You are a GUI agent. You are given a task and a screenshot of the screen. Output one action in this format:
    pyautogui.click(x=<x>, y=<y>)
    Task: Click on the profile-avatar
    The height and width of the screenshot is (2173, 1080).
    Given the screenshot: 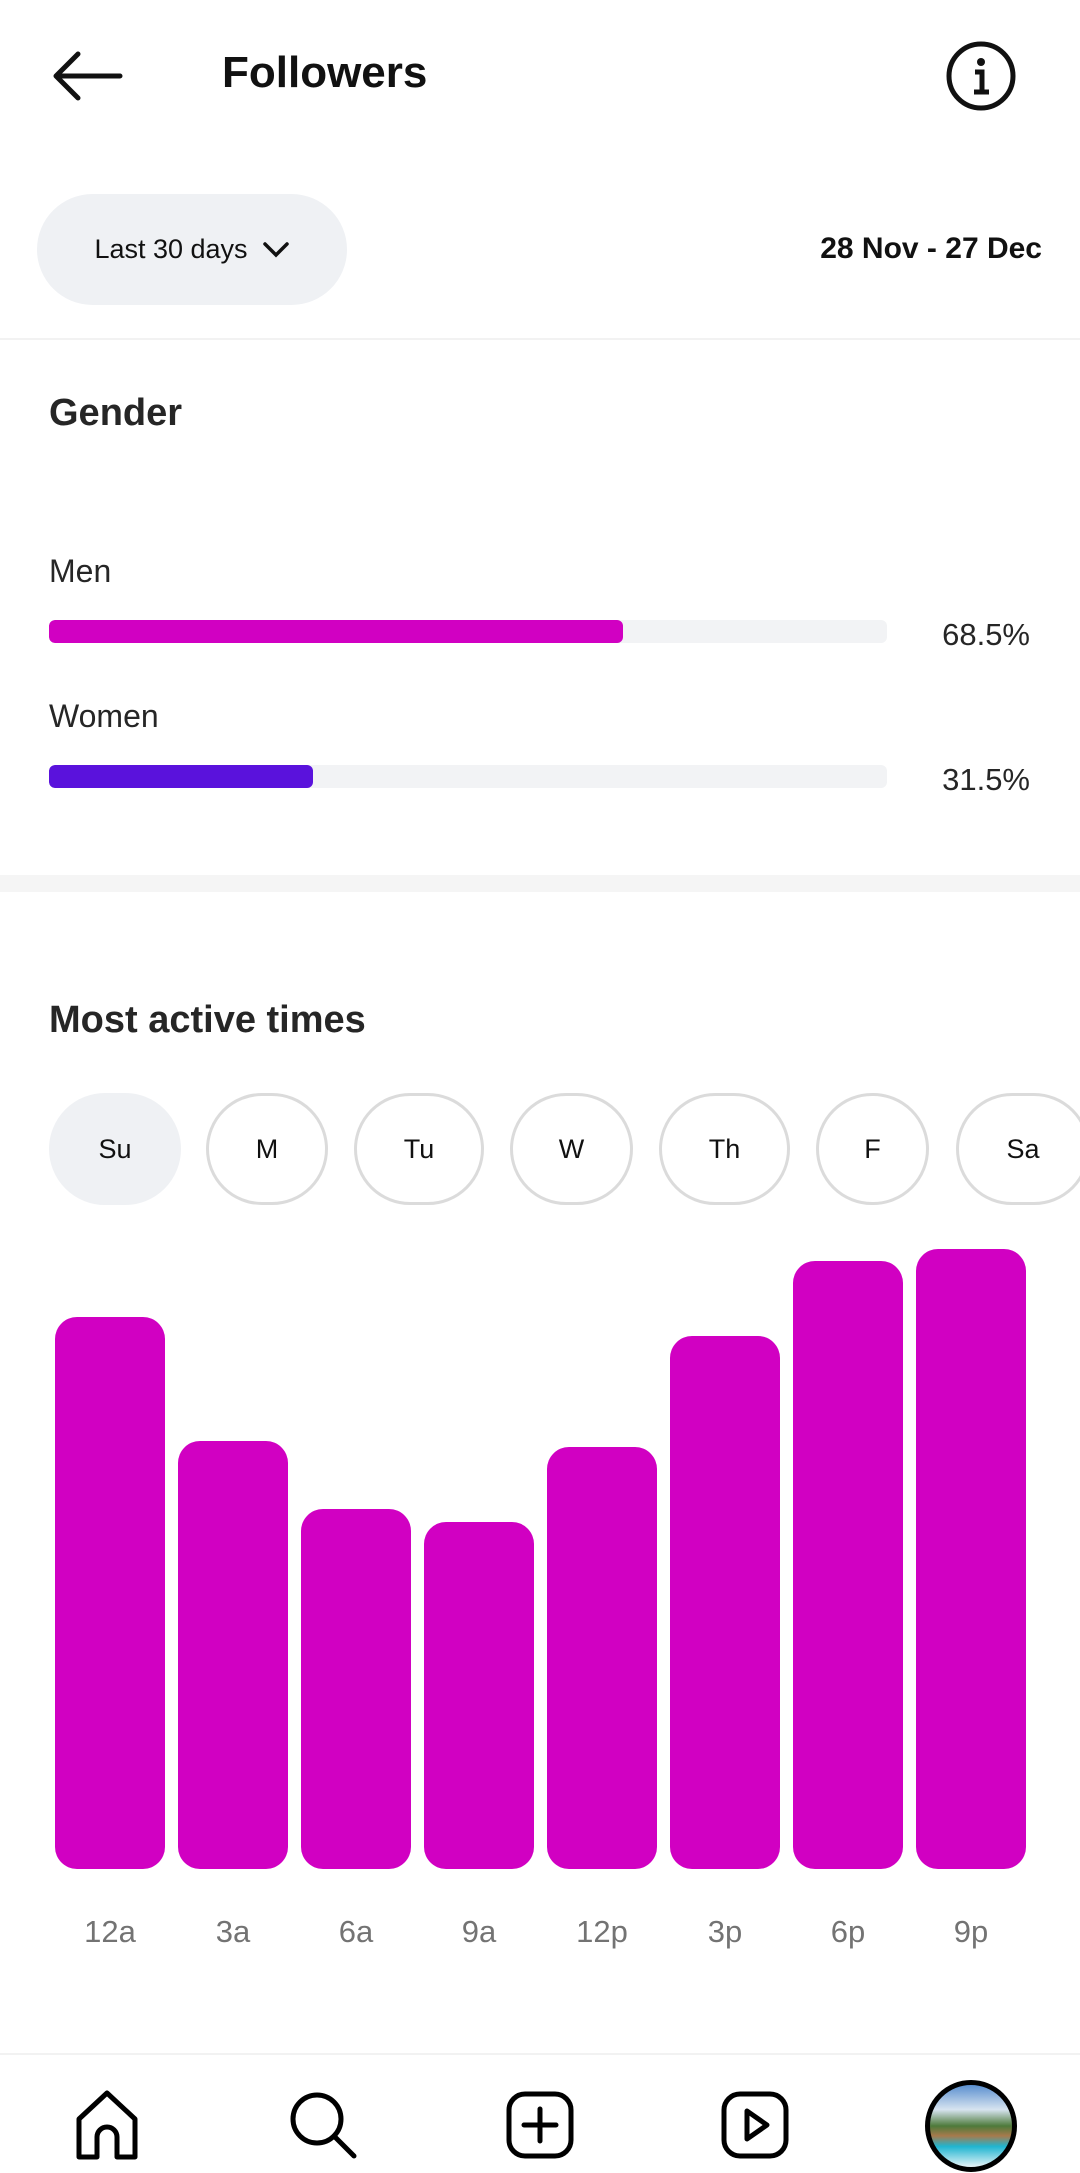 What is the action you would take?
    pyautogui.click(x=971, y=2126)
    